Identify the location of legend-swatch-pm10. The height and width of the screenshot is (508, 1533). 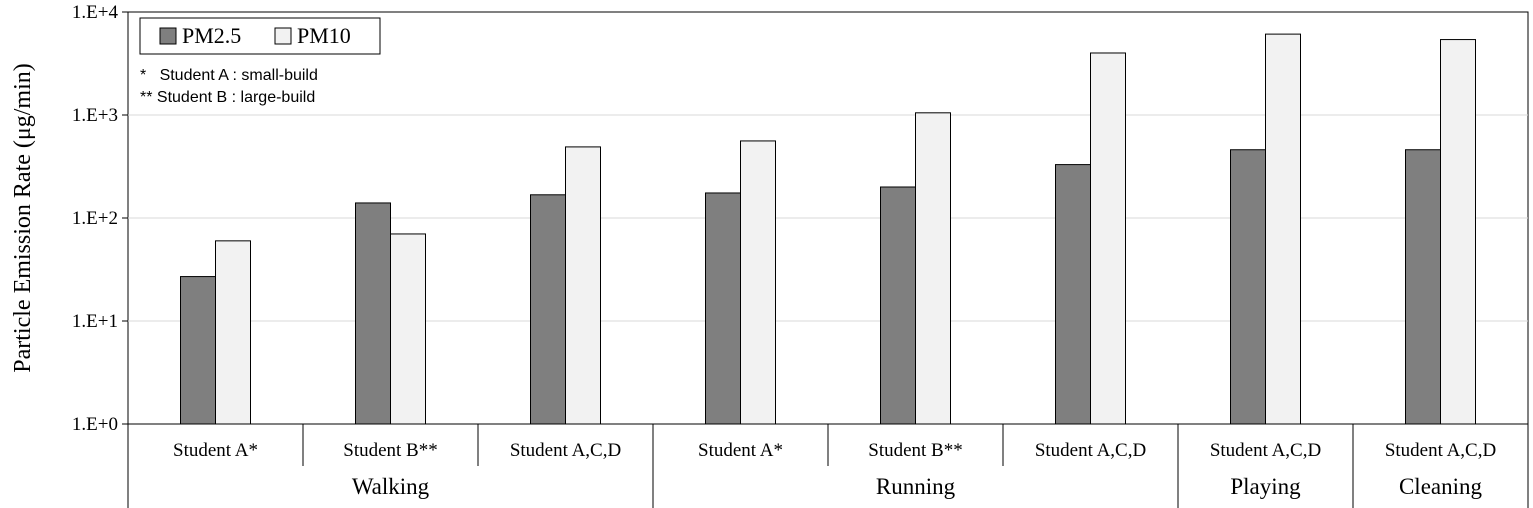
(283, 36).